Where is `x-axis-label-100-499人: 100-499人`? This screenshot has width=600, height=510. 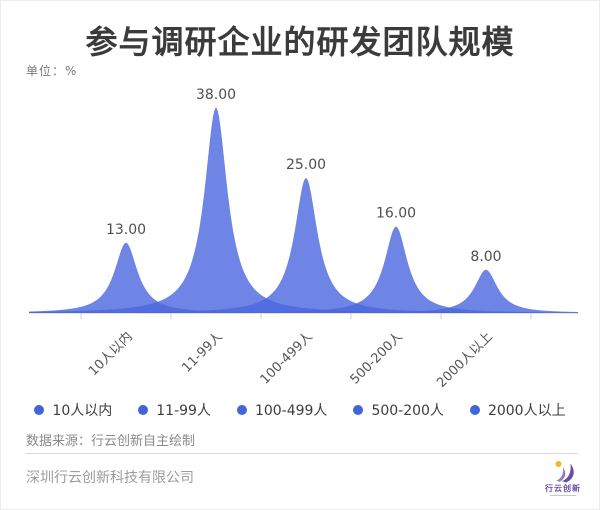 x-axis-label-100-499人: 100-499人 is located at coordinates (287, 358).